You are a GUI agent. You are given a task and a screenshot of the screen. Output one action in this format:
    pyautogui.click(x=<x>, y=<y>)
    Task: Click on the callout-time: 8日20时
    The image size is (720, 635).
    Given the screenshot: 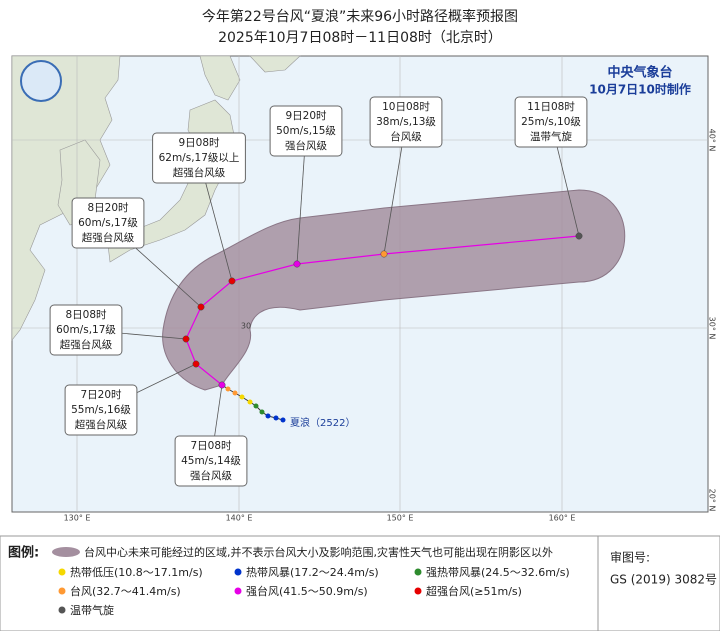 What is the action you would take?
    pyautogui.click(x=108, y=208)
    